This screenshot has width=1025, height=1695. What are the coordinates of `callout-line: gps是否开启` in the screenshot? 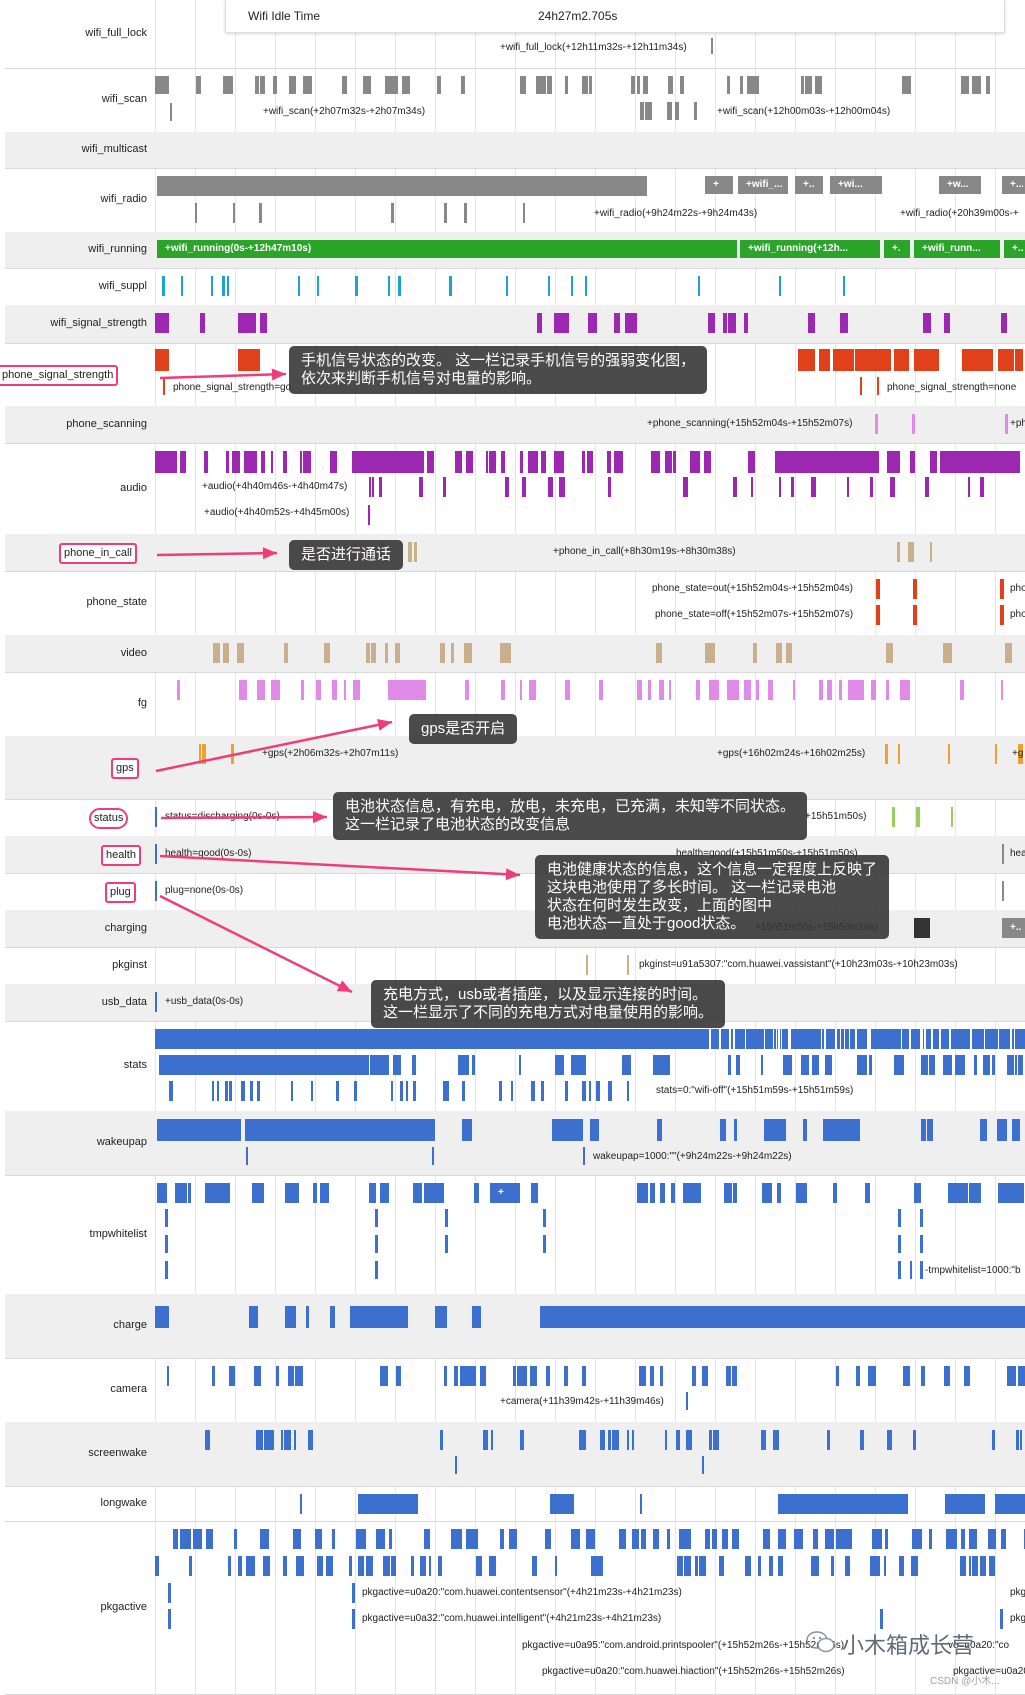 It's located at (463, 728).